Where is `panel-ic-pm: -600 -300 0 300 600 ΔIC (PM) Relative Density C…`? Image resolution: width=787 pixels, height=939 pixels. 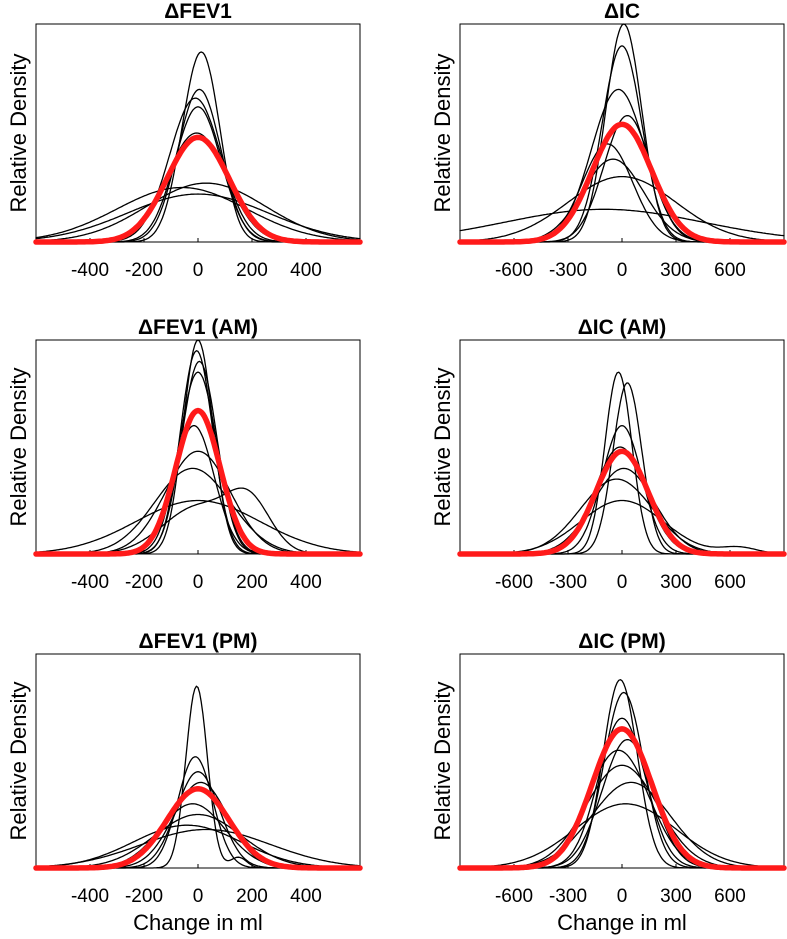
panel-ic-pm: -600 -300 0 300 600 ΔIC (PM) Relative Density C… is located at coordinates (608, 782).